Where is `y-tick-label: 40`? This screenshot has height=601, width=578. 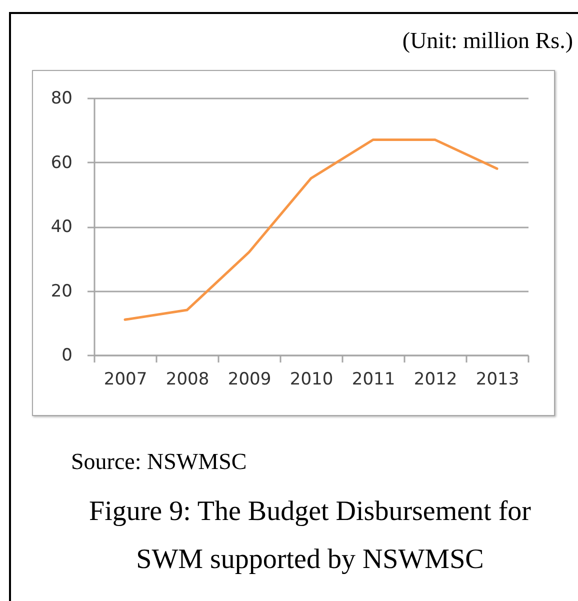
y-tick-label: 40 is located at coordinates (61, 227).